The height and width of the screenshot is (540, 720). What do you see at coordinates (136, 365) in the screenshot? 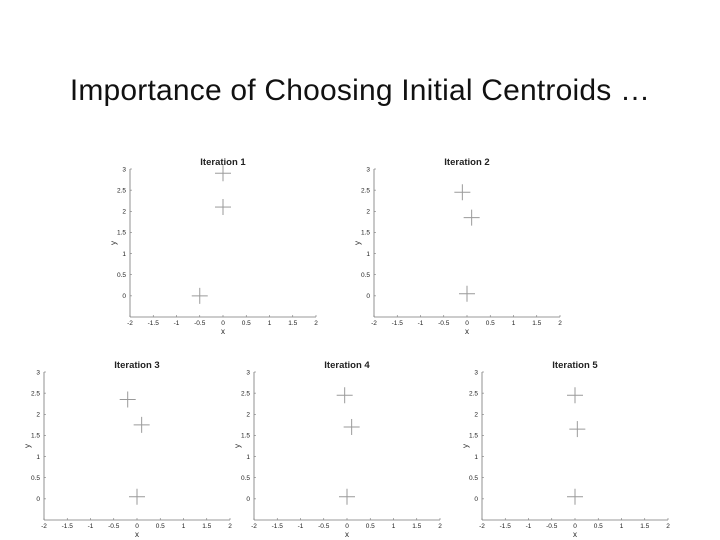
I see `plot-title: Iteration 3` at bounding box center [136, 365].